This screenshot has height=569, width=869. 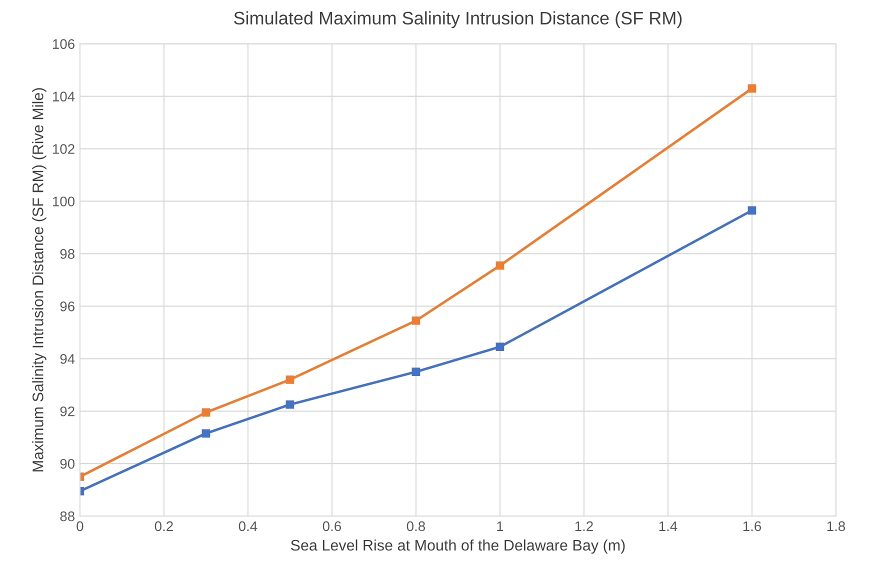 What do you see at coordinates (163, 526) in the screenshot?
I see `x-tick-label: 0.2` at bounding box center [163, 526].